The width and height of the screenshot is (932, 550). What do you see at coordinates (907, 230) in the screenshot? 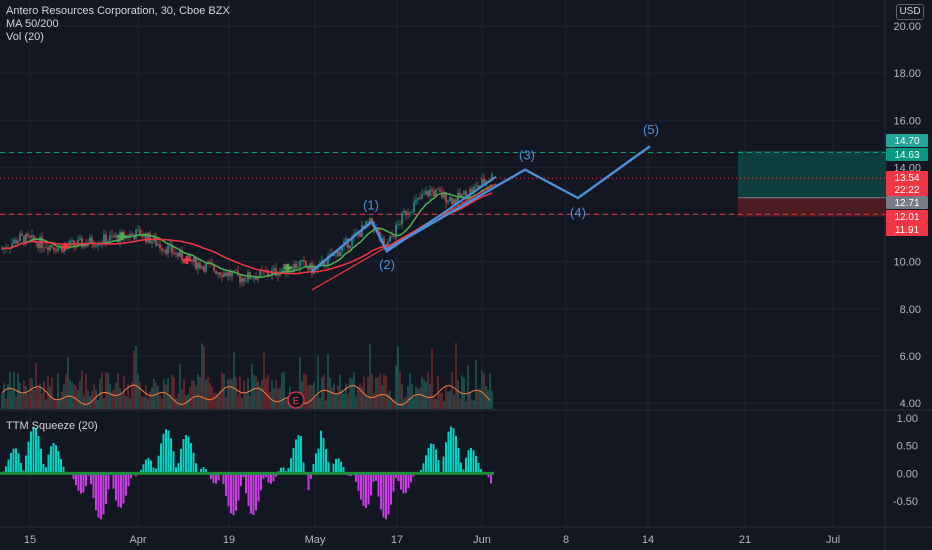
I see `price-tag-text: 11.91` at bounding box center [907, 230].